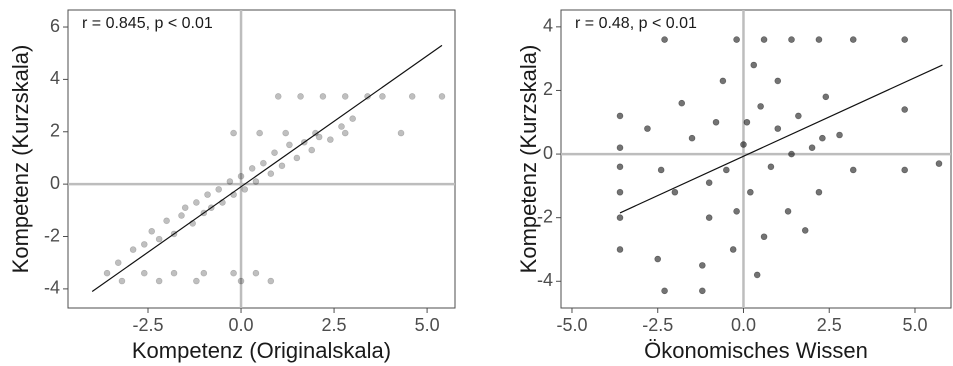 The height and width of the screenshot is (366, 953). Describe the element at coordinates (914, 325) in the screenshot. I see `x-tick-label: 5.0` at that location.